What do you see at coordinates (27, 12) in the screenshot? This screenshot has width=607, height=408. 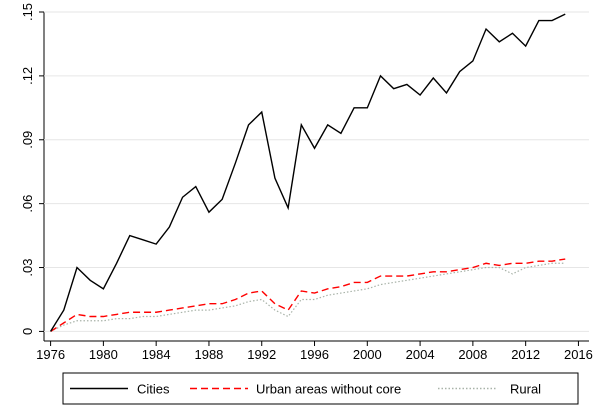 I see `y-tick-label: .15` at bounding box center [27, 12].